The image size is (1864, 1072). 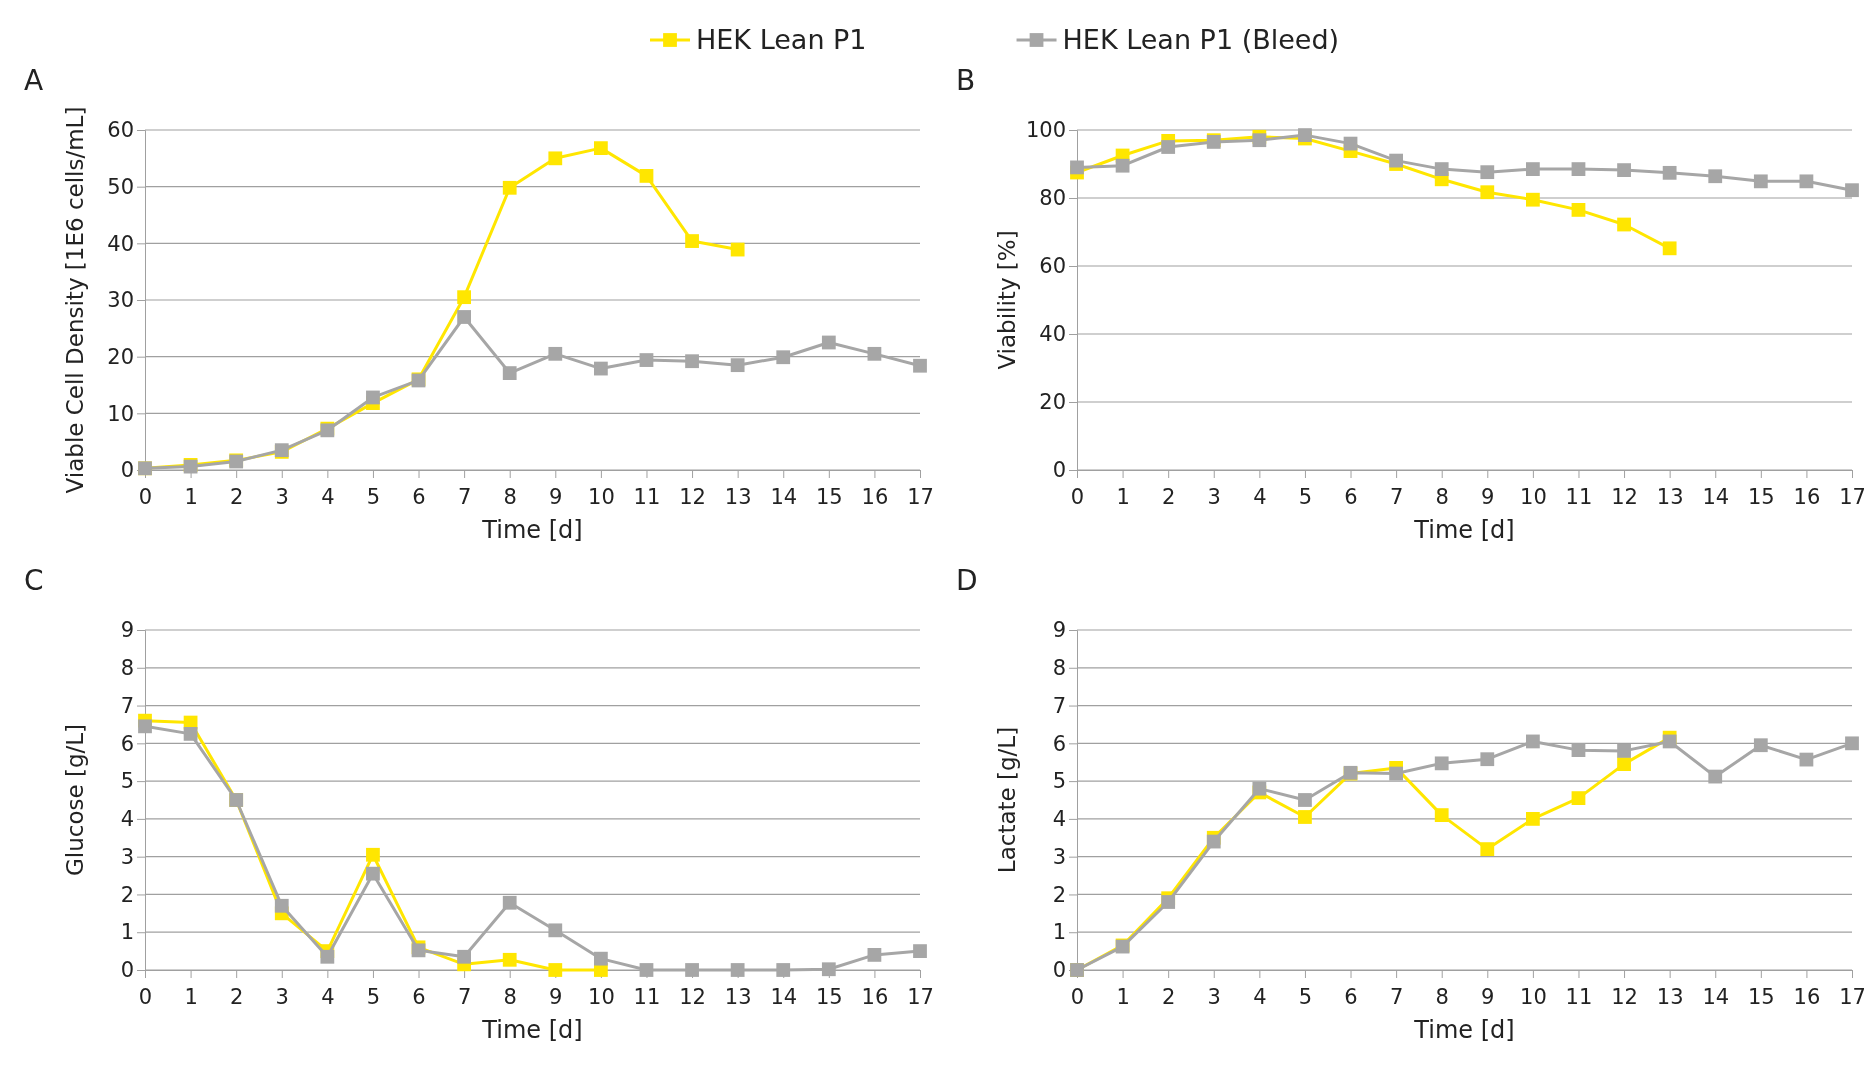 I want to click on chart-title: D, so click(x=967, y=580).